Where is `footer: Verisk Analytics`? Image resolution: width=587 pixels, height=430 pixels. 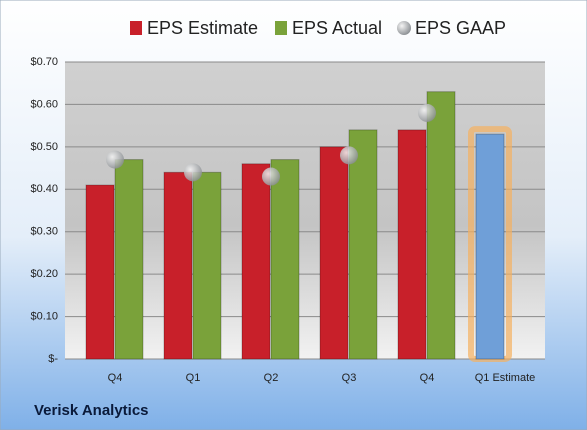
footer: Verisk Analytics is located at coordinates (91, 410).